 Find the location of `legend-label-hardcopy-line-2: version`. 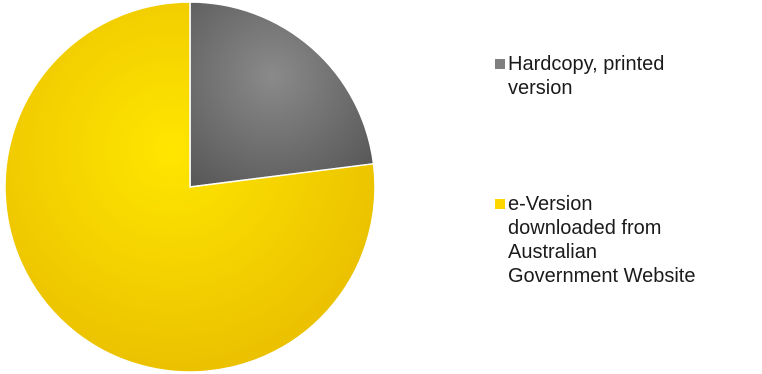

legend-label-hardcopy-line-2: version is located at coordinates (540, 88).